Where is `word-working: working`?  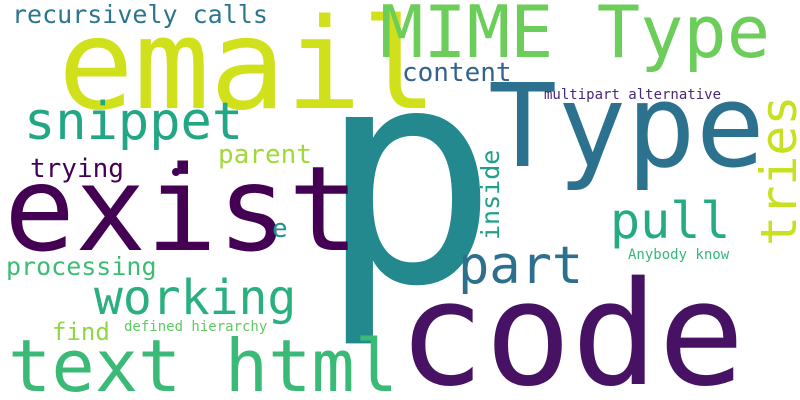
word-working: working is located at coordinates (195, 298).